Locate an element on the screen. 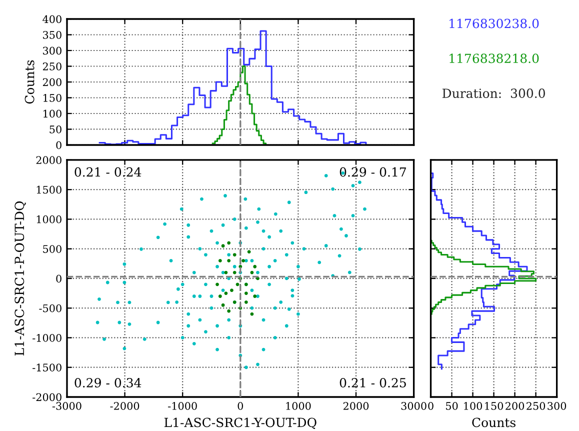  y-axis-title: L1-ASC-SRC1-P-OUT-DQ is located at coordinates (20, 278).